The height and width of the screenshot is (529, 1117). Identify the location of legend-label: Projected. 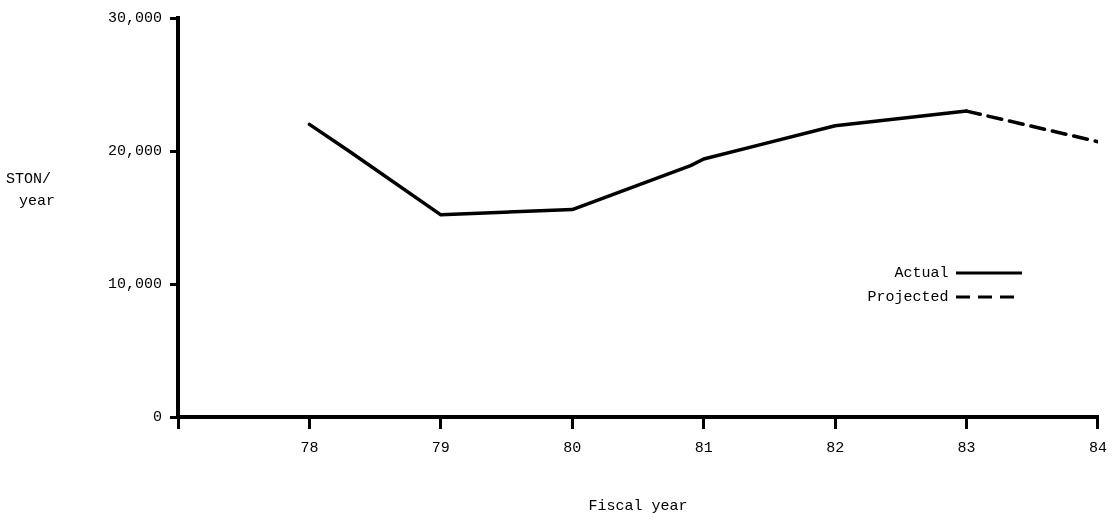
(908, 297).